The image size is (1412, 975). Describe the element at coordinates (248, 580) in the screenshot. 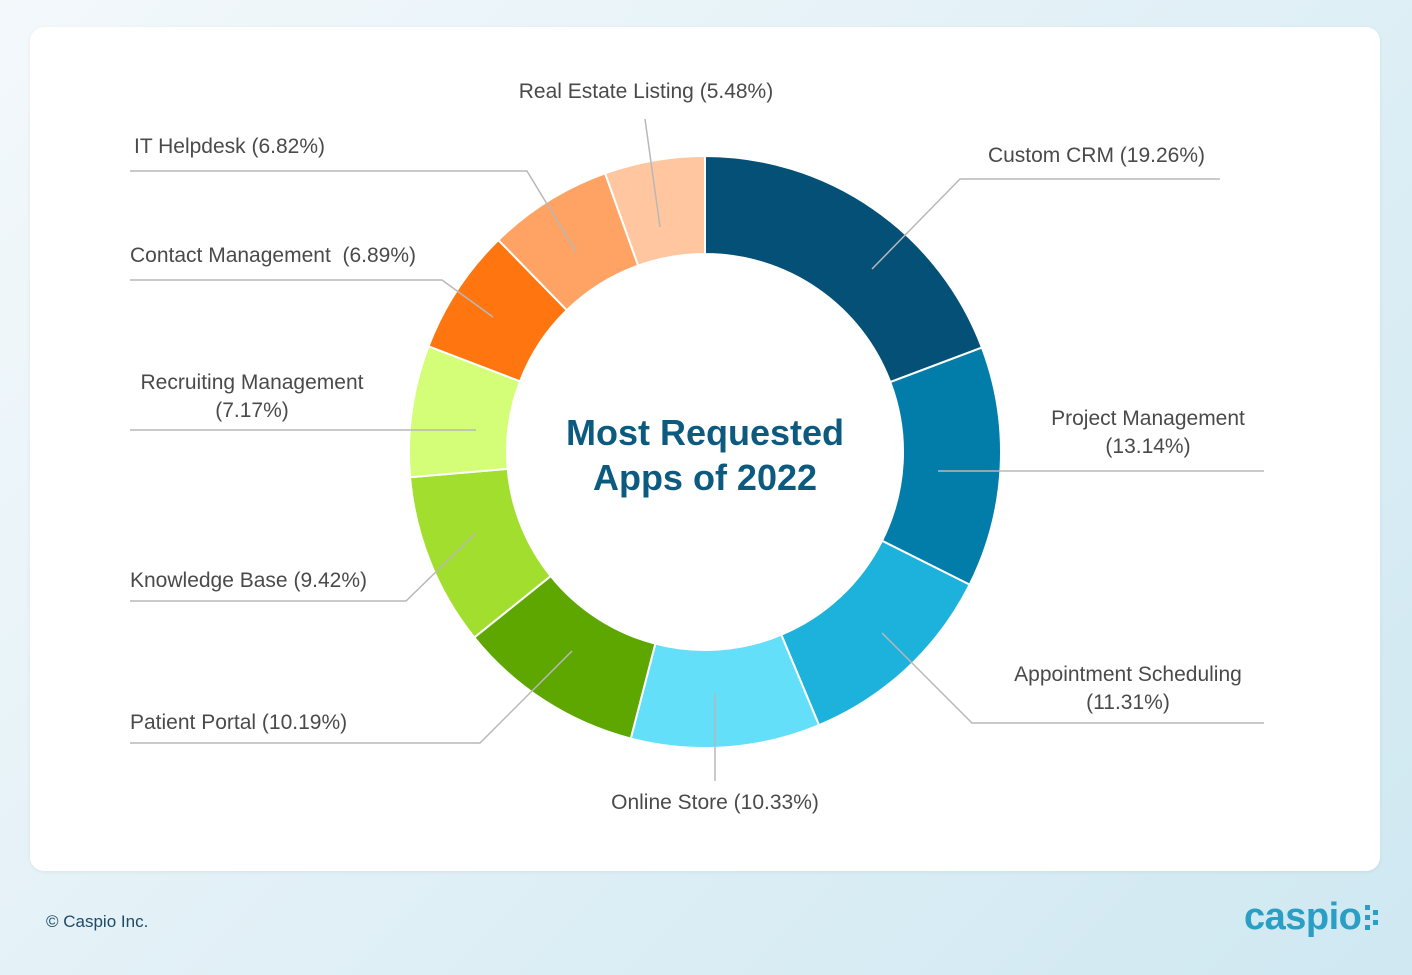

I see `slice-label-6: Knowledge Base (9.42%)` at that location.